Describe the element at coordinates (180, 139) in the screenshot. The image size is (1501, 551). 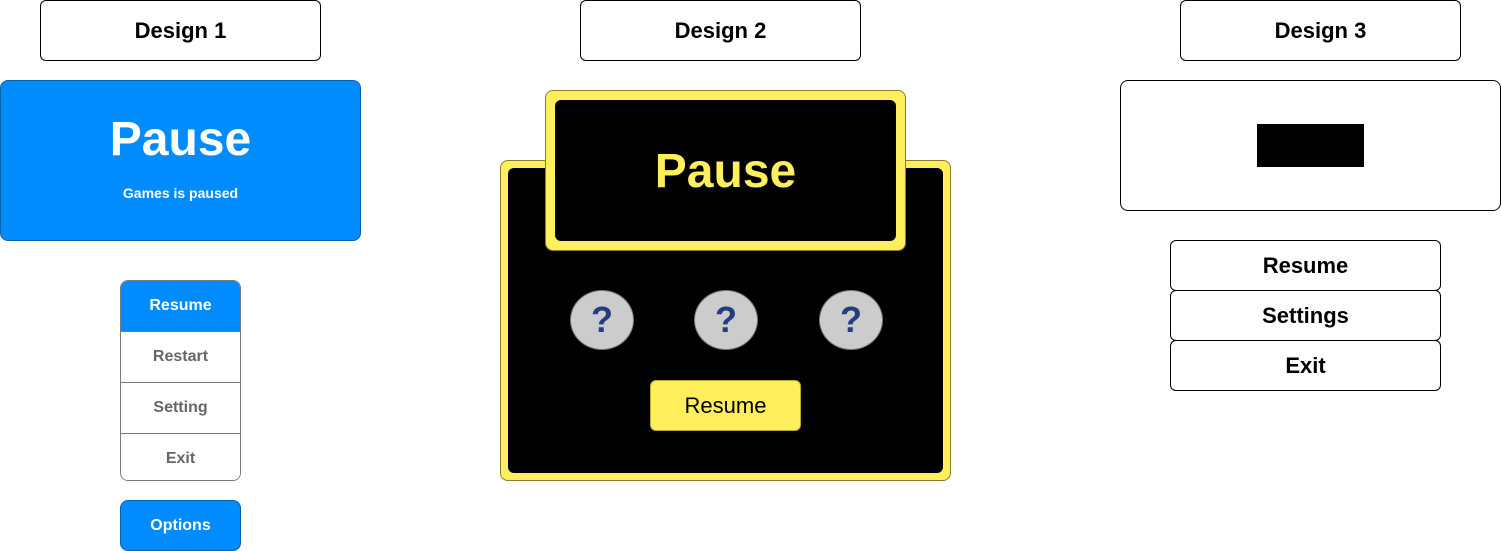
I see `pause-title: Pause` at that location.